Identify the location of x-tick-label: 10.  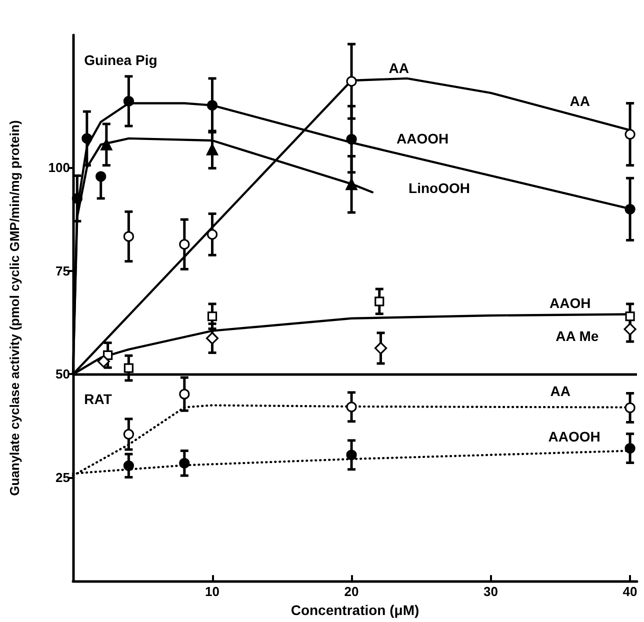
(212, 592).